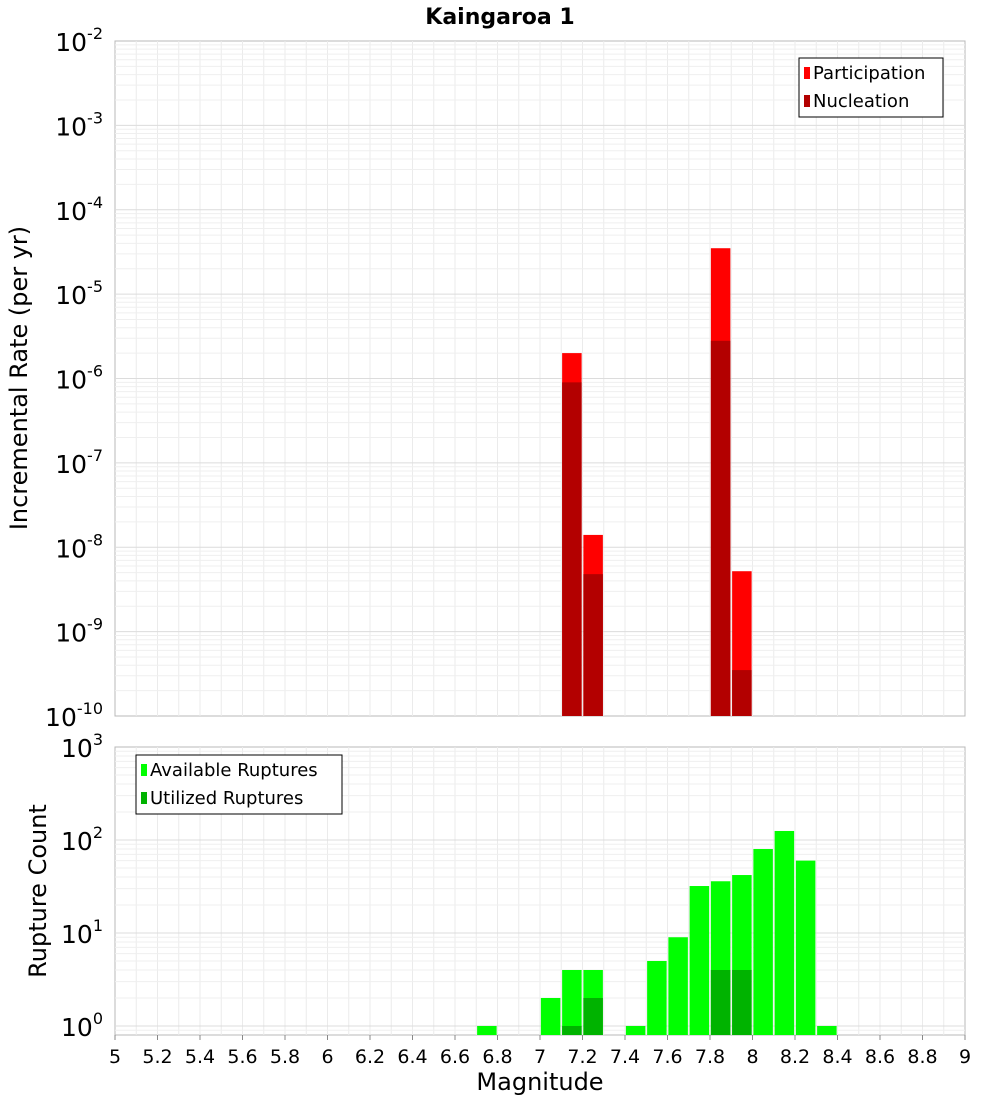  Describe the element at coordinates (82, 839) in the screenshot. I see `y-tick-label: 10²` at that location.